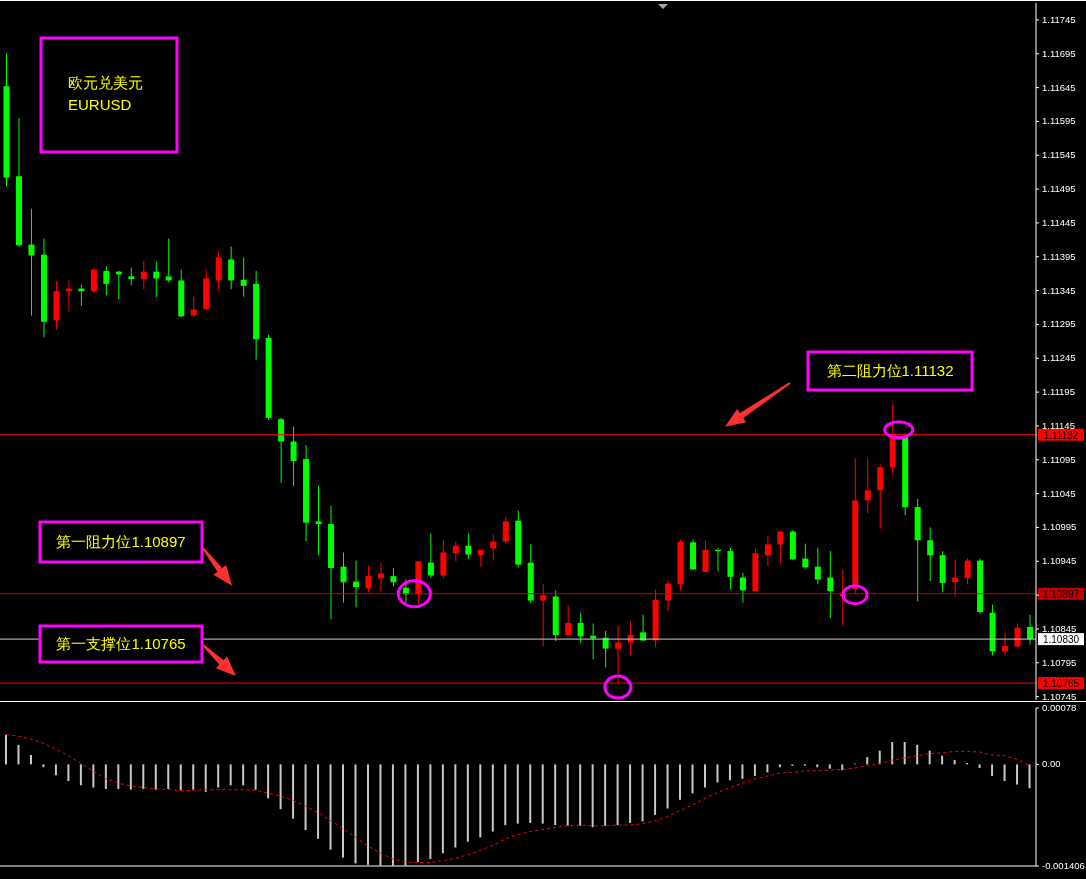  I want to click on ref-line-label: 1.10765, so click(1061, 684).